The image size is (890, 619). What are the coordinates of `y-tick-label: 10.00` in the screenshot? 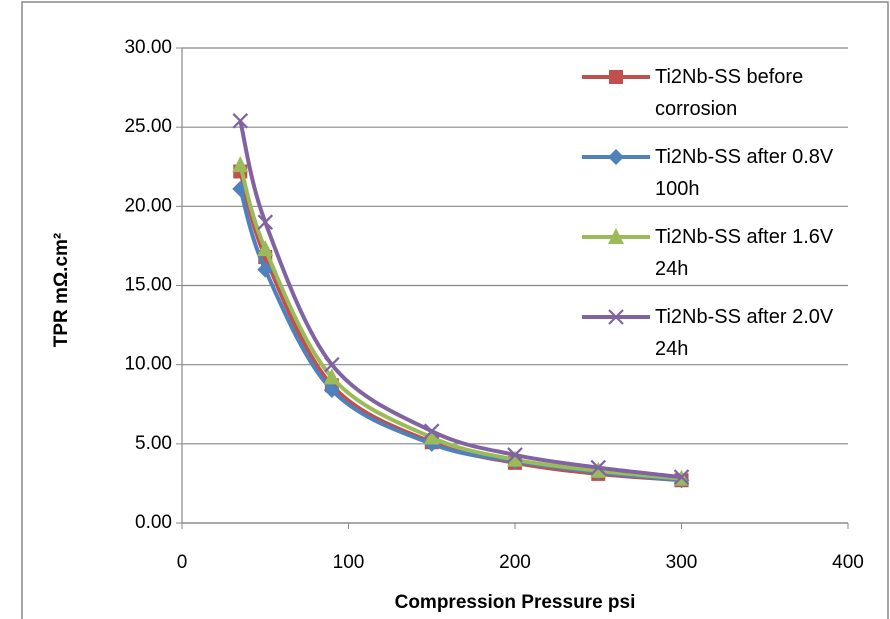 It's located at (148, 364).